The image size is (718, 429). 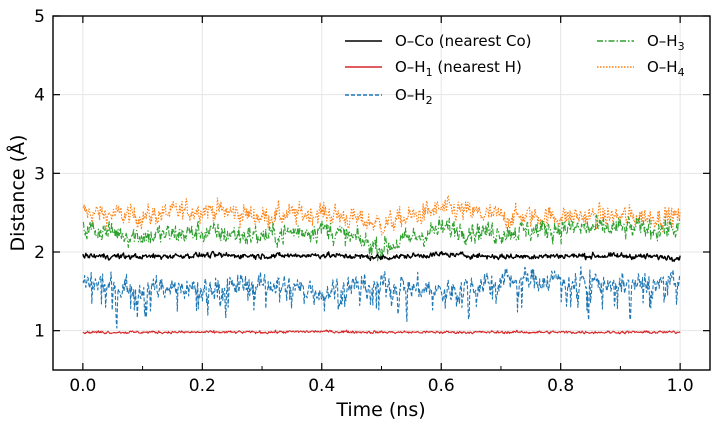 I want to click on y-axis-label: Distance (Å), so click(x=17, y=193).